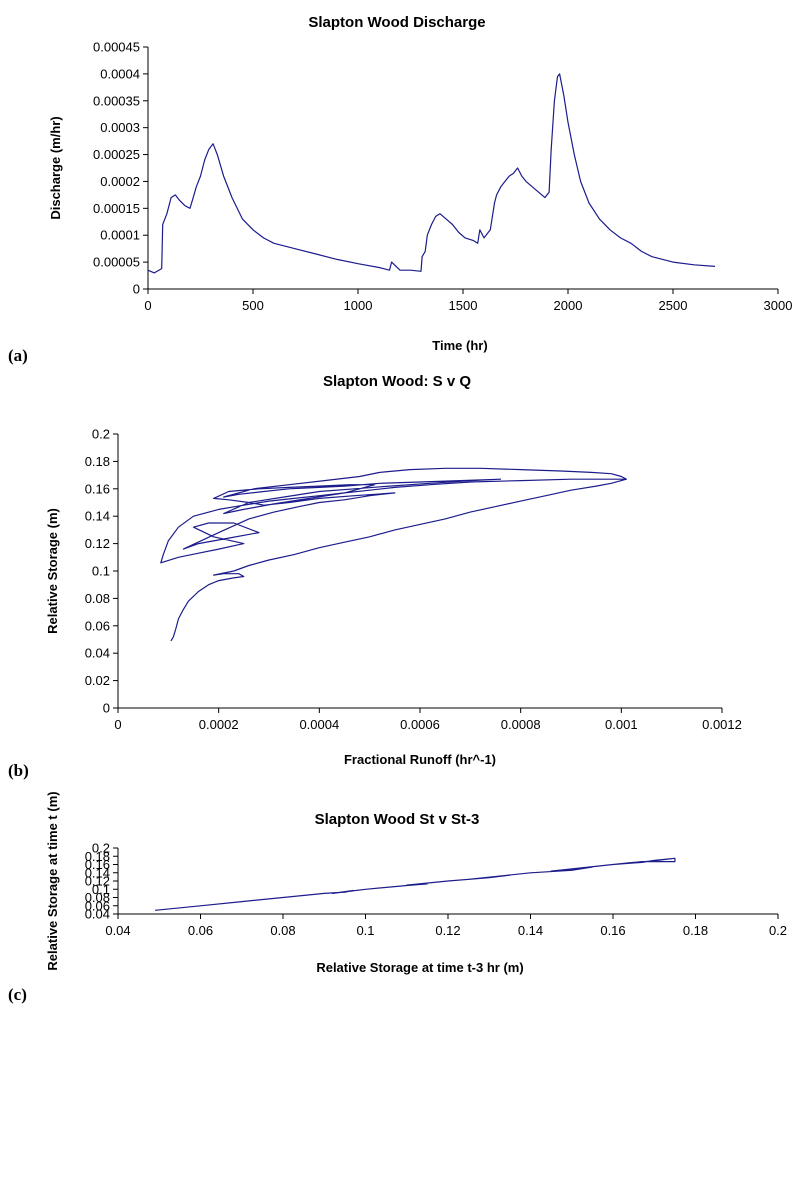  I want to click on x-tick-label: 0.0008, so click(521, 724).